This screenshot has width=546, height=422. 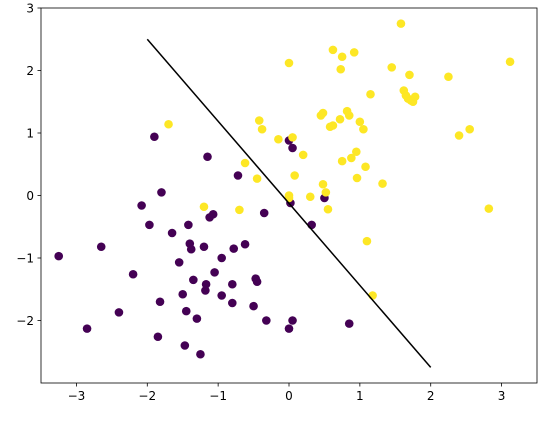 I want to click on y-tick-label: 1, so click(x=30, y=133).